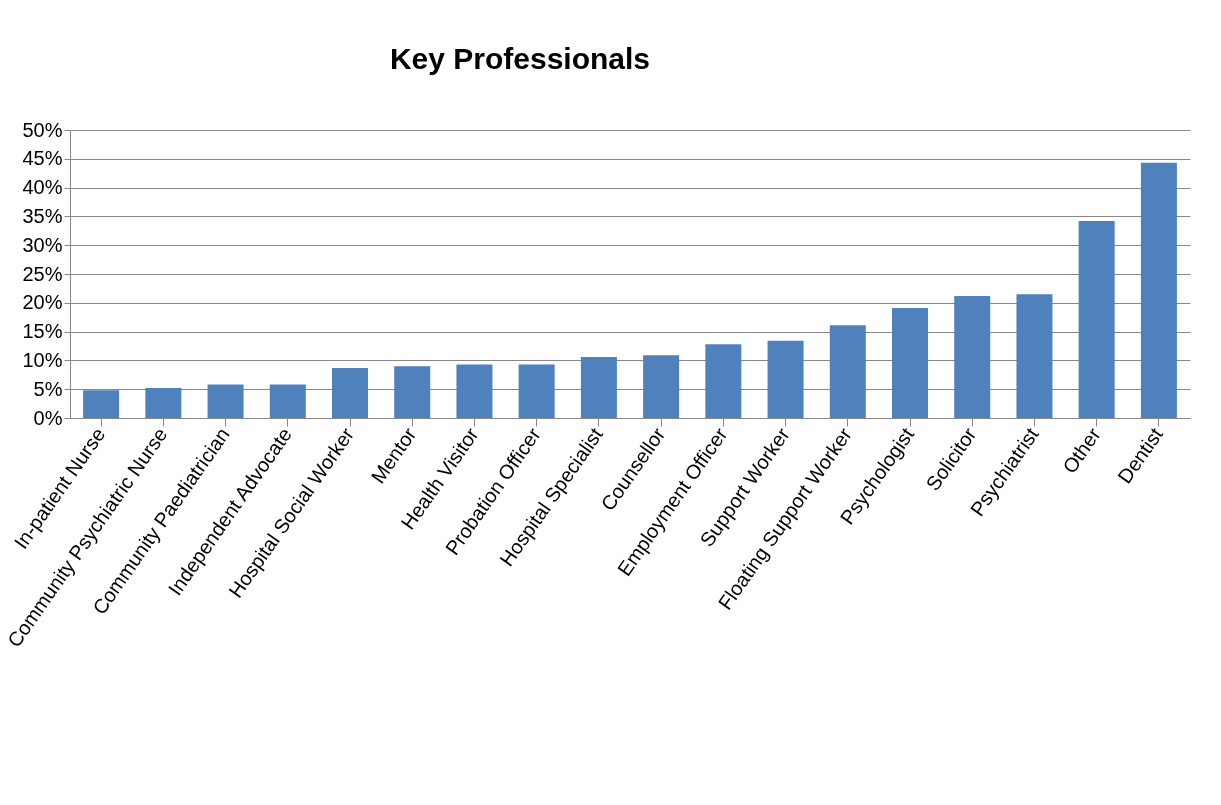 The height and width of the screenshot is (805, 1221). I want to click on y-tick-label: 5%, so click(48, 388).